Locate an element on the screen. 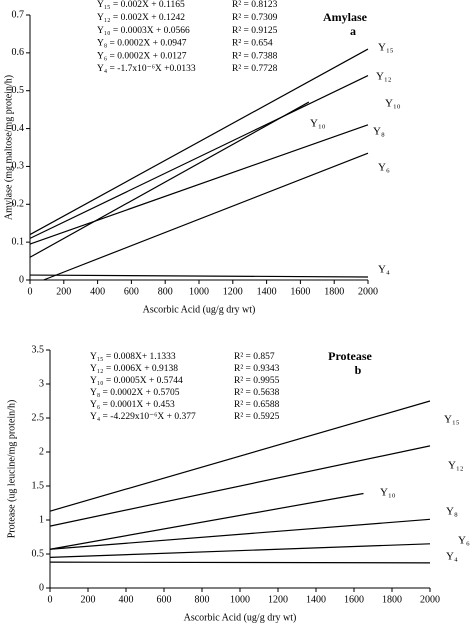 This screenshot has width=474, height=626. r-squared: R² = 0.6588 is located at coordinates (257, 405).